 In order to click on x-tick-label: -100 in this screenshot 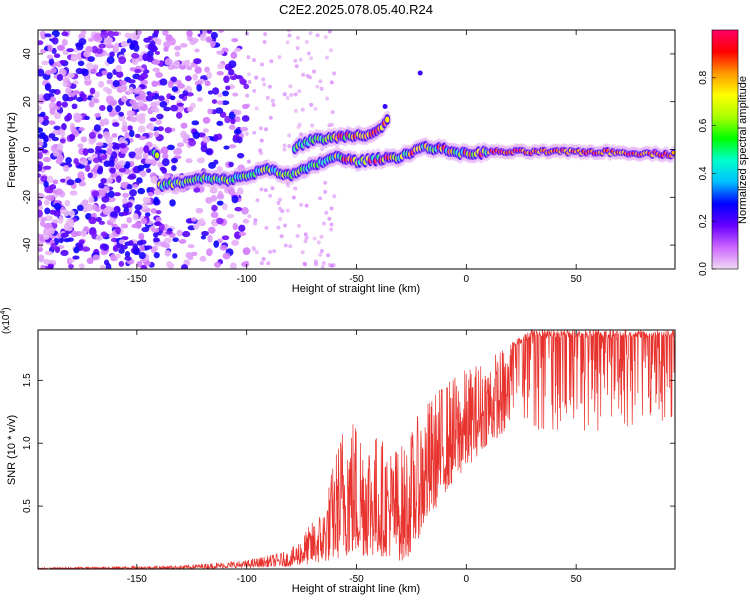, I will do `click(247, 579)`.